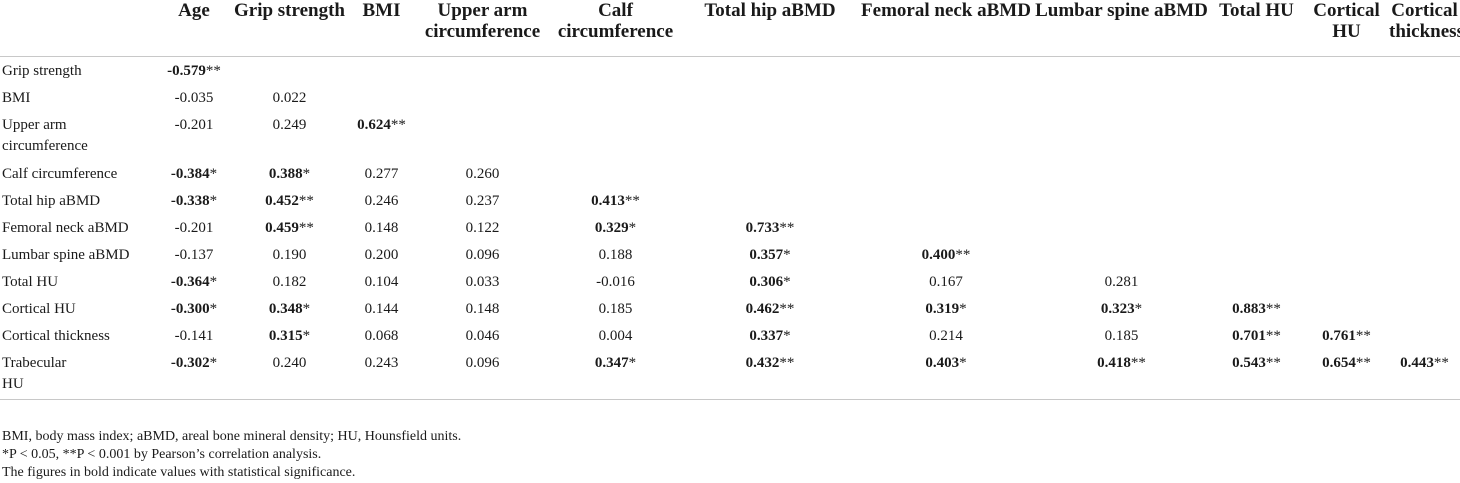  Describe the element at coordinates (285, 335) in the screenshot. I see `cell-value: 0.315` at that location.